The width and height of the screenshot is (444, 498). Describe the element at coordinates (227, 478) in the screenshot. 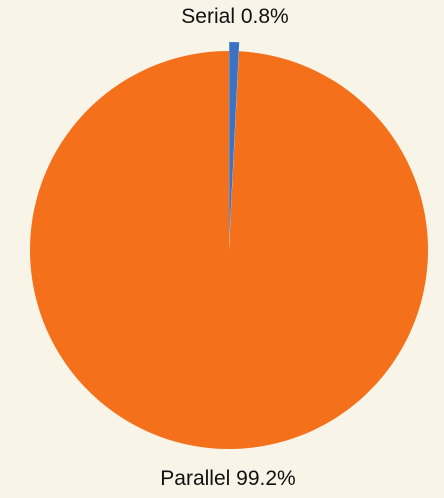

I see `slice-label-parallel: Parallel 99.2%` at that location.